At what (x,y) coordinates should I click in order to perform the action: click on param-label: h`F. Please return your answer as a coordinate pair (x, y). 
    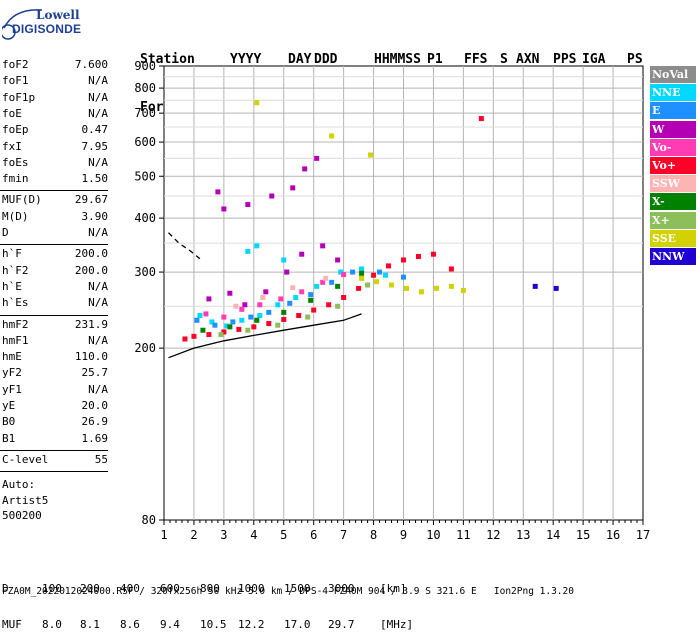
    Looking at the image, I should click on (12, 254).